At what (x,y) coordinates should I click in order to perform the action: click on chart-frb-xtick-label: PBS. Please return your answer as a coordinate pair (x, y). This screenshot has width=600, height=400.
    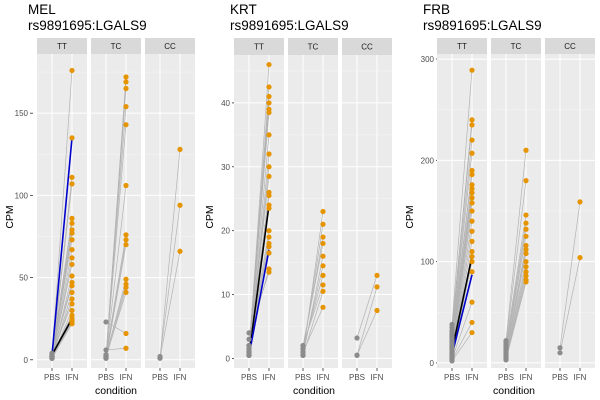
    Looking at the image, I should click on (452, 377).